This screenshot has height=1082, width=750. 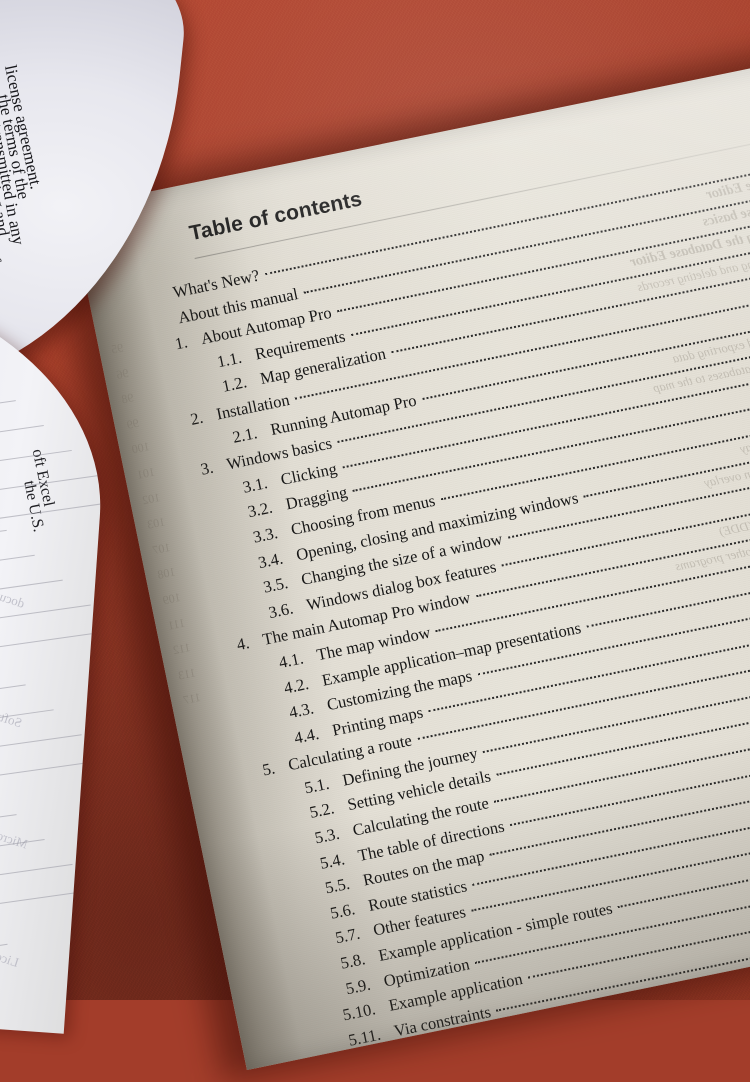 I want to click on toc-entry-number: 3., so click(x=207, y=468).